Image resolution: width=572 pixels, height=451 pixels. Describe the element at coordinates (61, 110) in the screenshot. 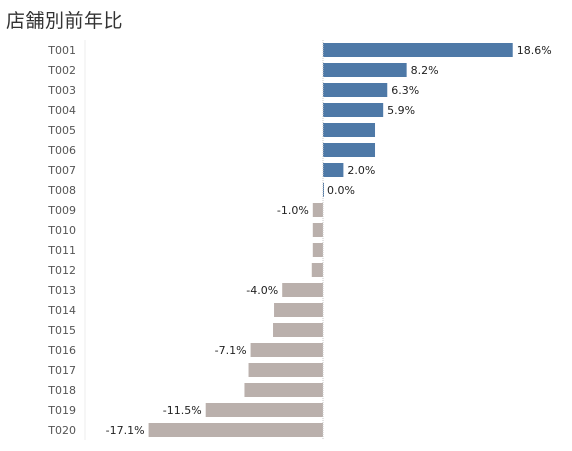

I see `category-tick-label: T004` at that location.